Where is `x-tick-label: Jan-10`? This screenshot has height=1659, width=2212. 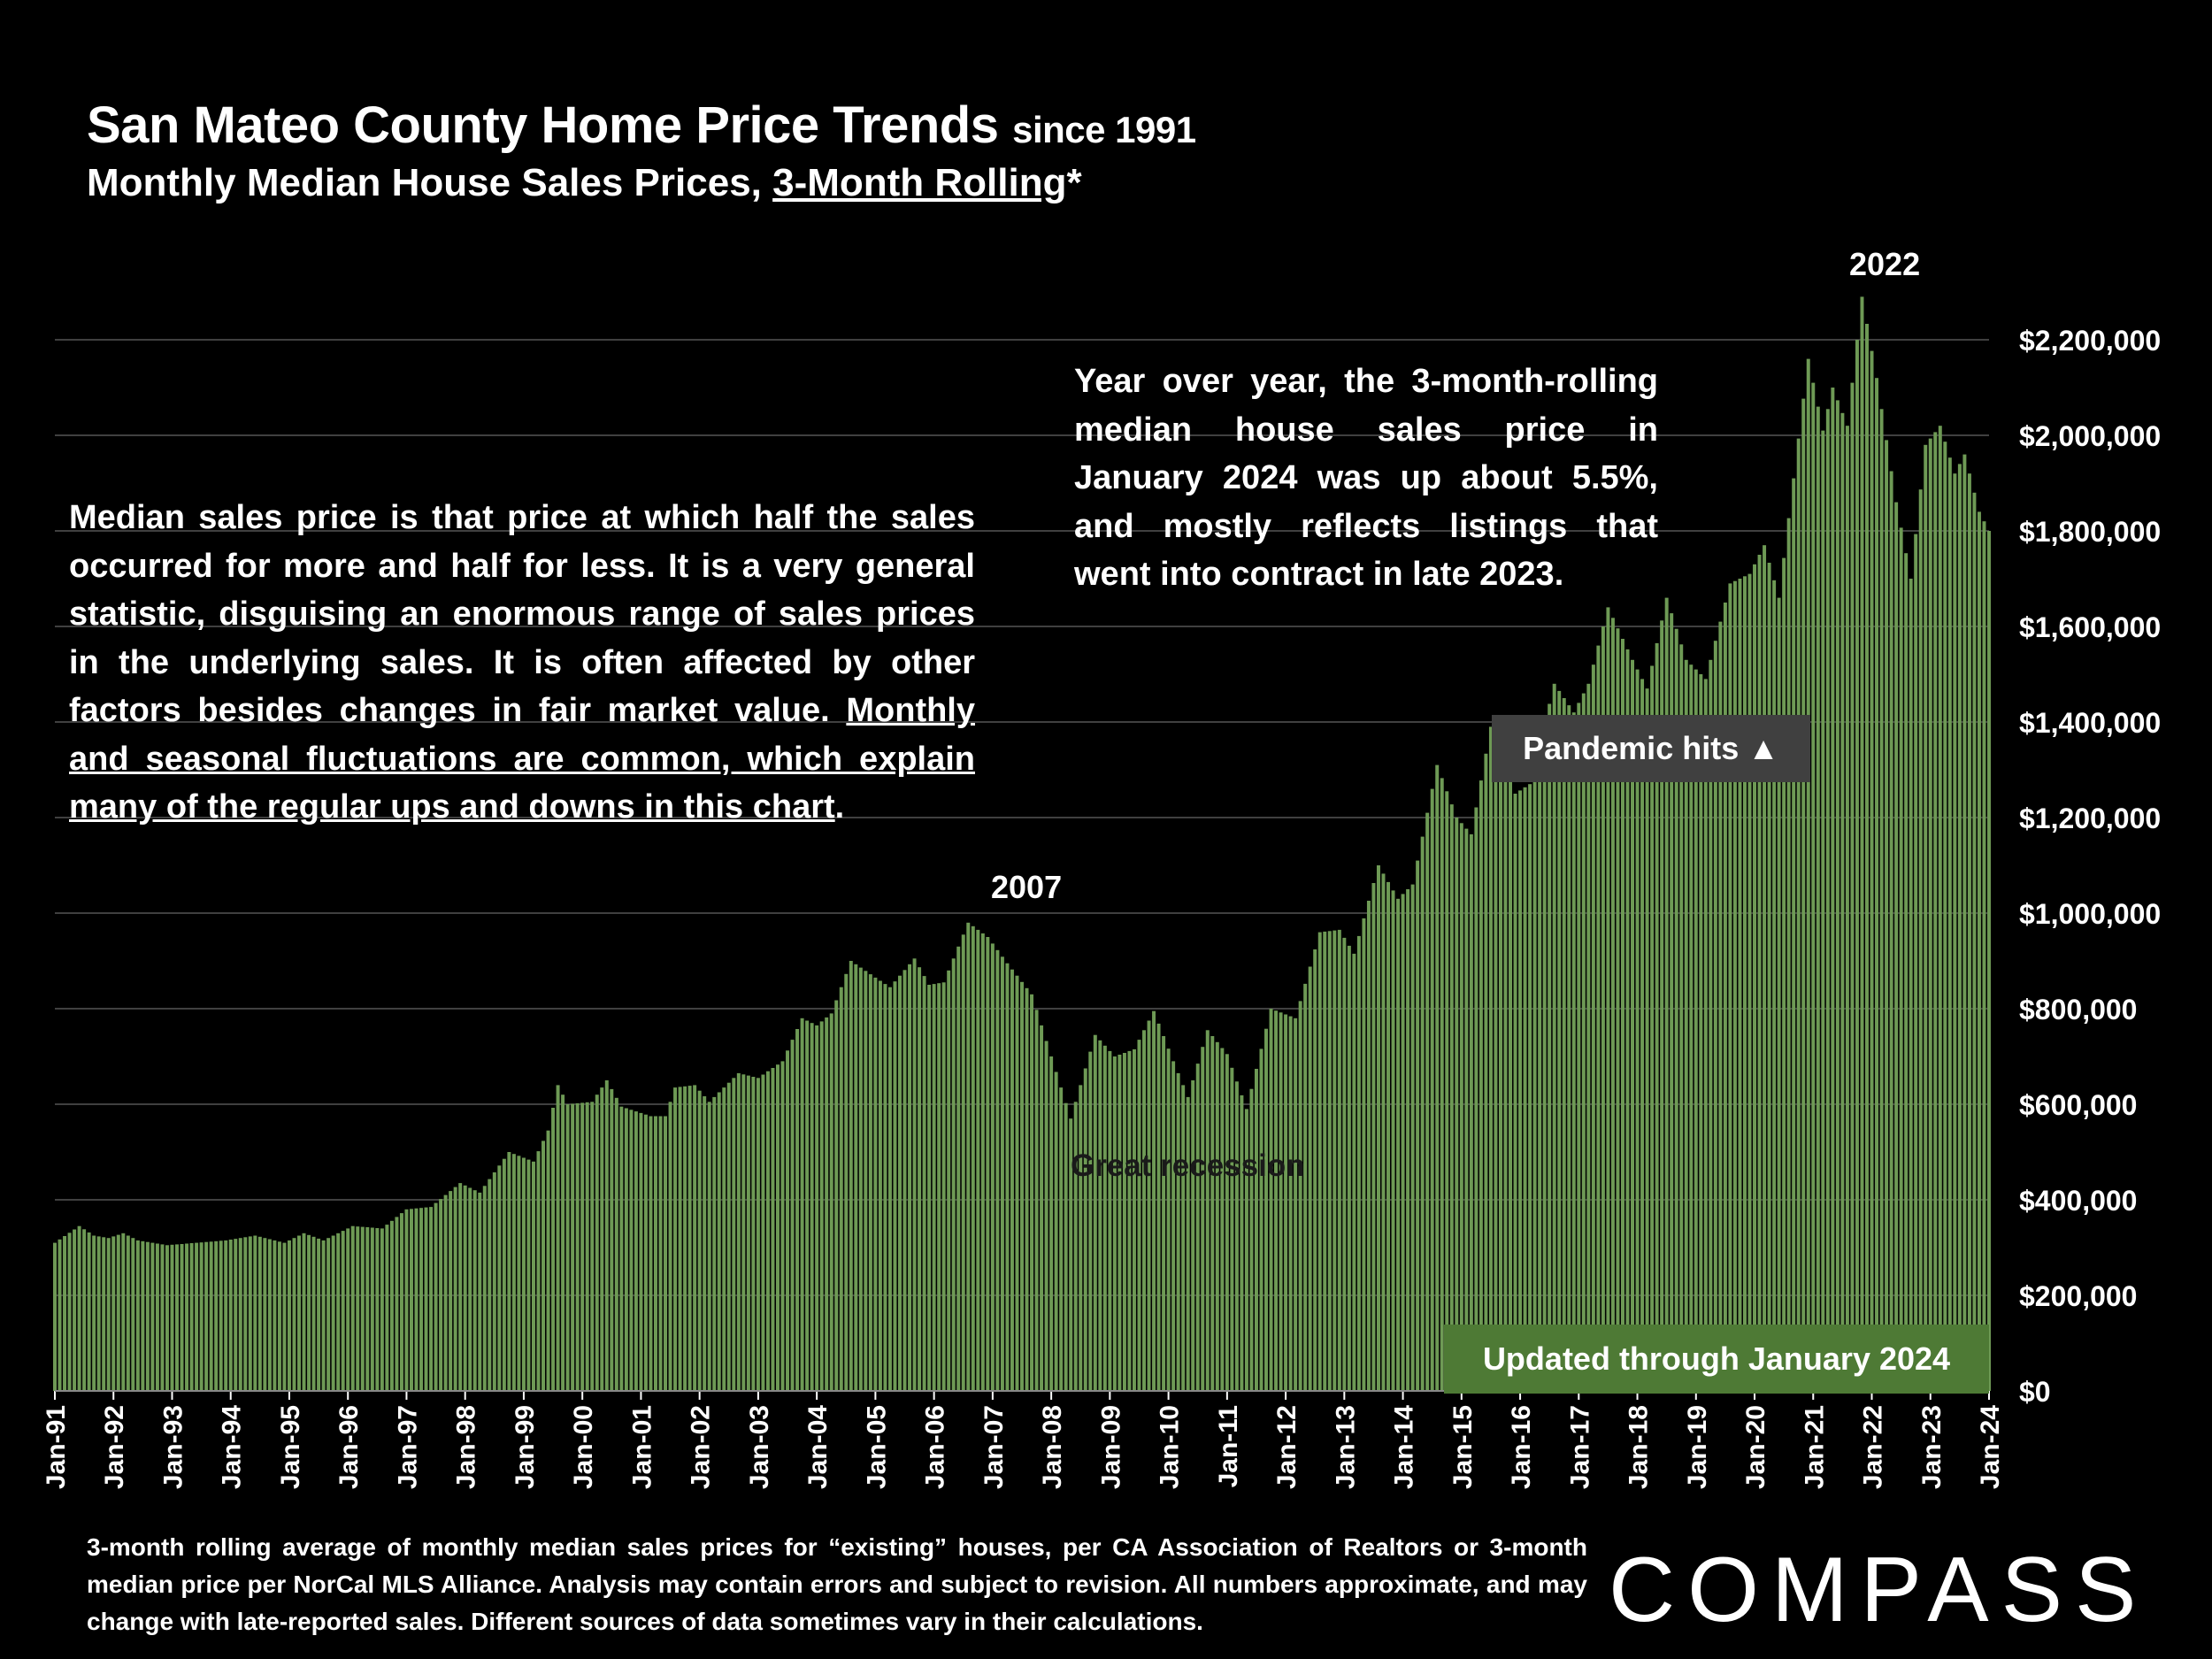 x-tick-label: Jan-10 is located at coordinates (1171, 1447).